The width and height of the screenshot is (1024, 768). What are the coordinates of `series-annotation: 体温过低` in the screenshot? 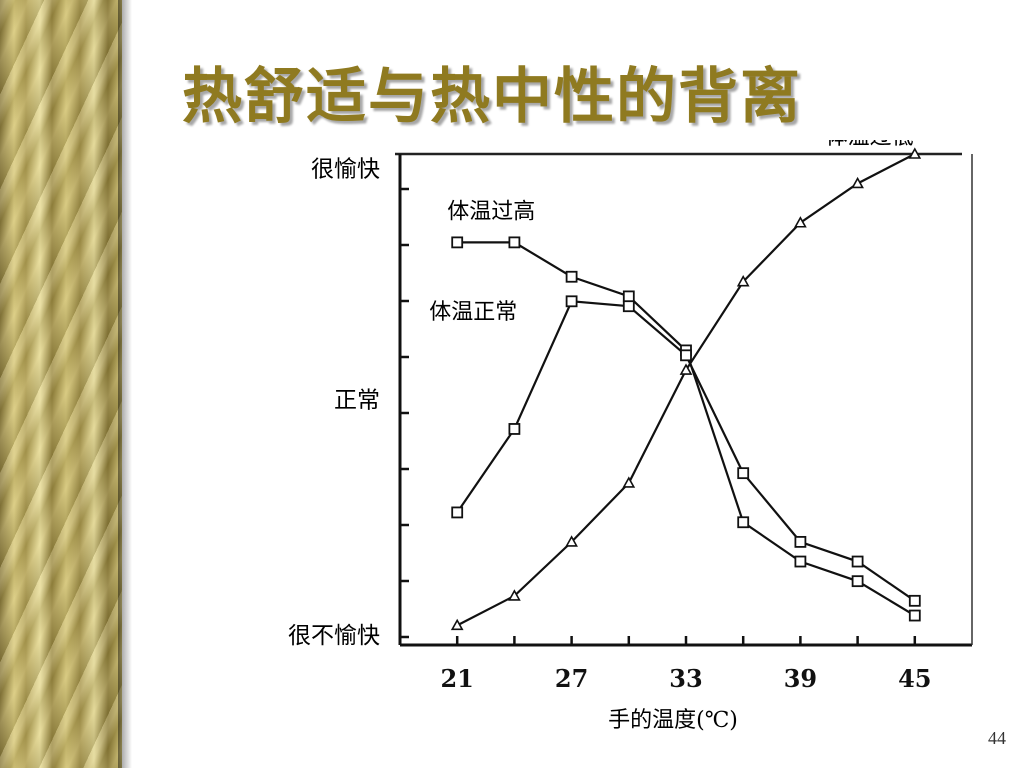 It's located at (870, 145).